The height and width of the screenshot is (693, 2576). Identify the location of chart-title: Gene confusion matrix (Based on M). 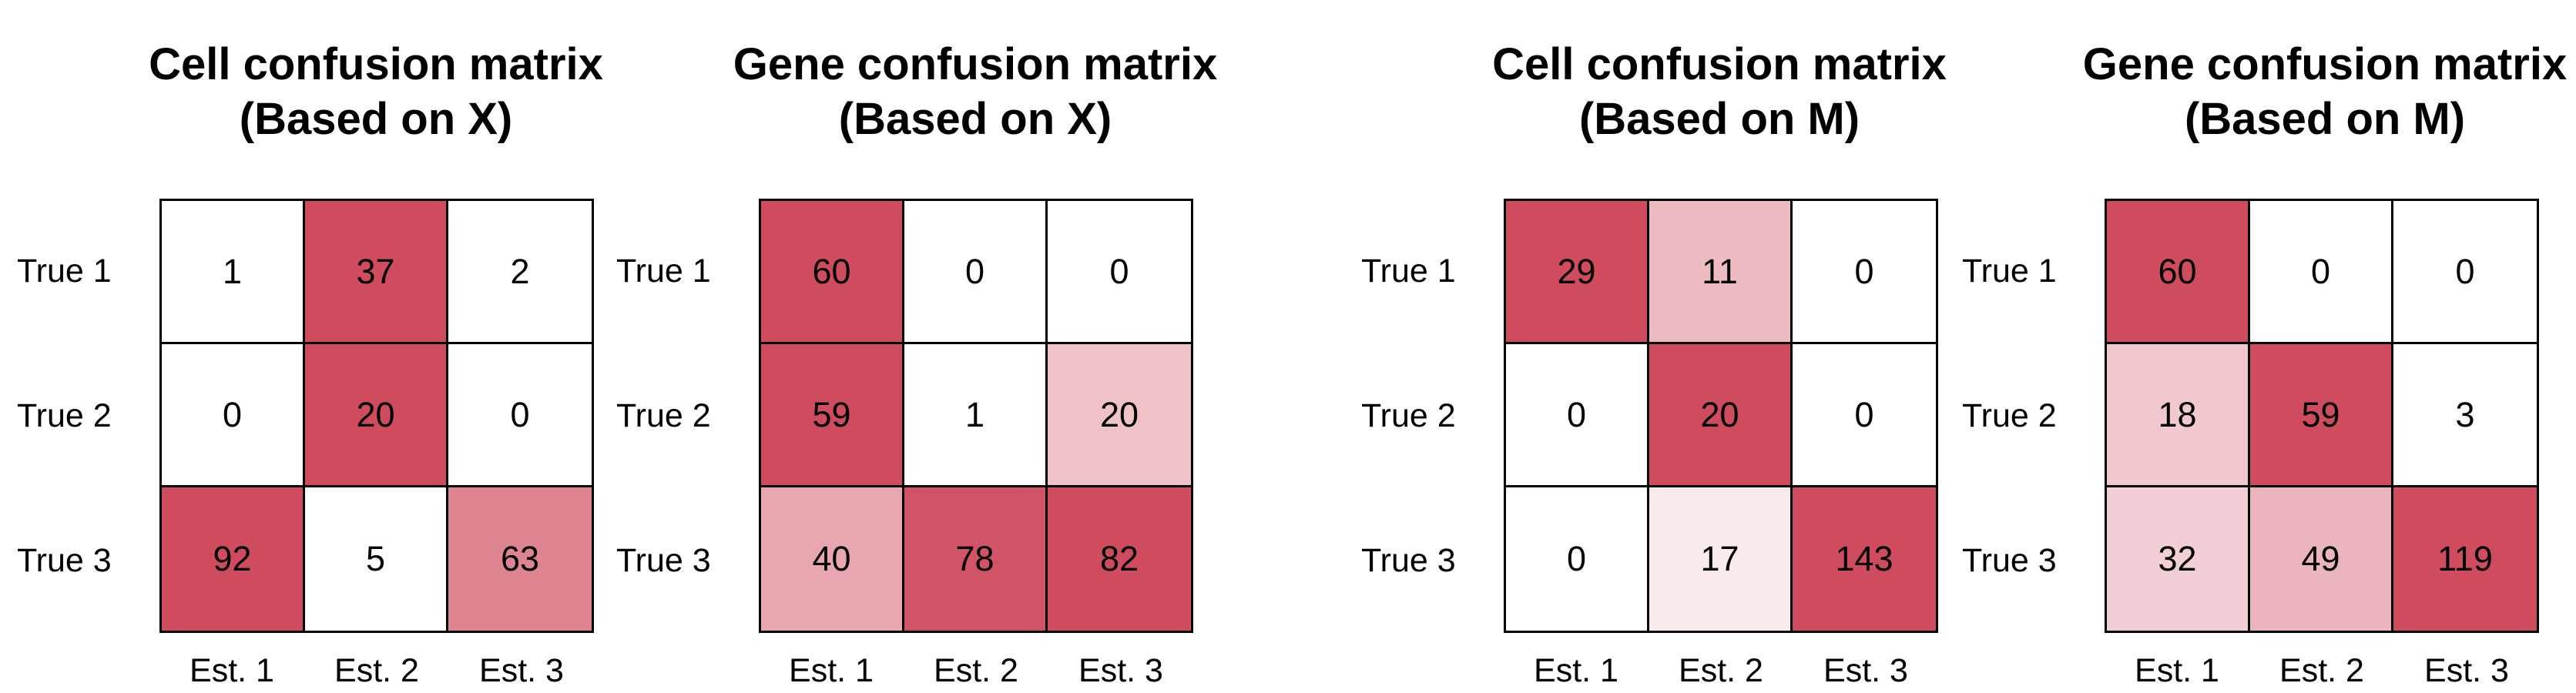
(2296, 91).